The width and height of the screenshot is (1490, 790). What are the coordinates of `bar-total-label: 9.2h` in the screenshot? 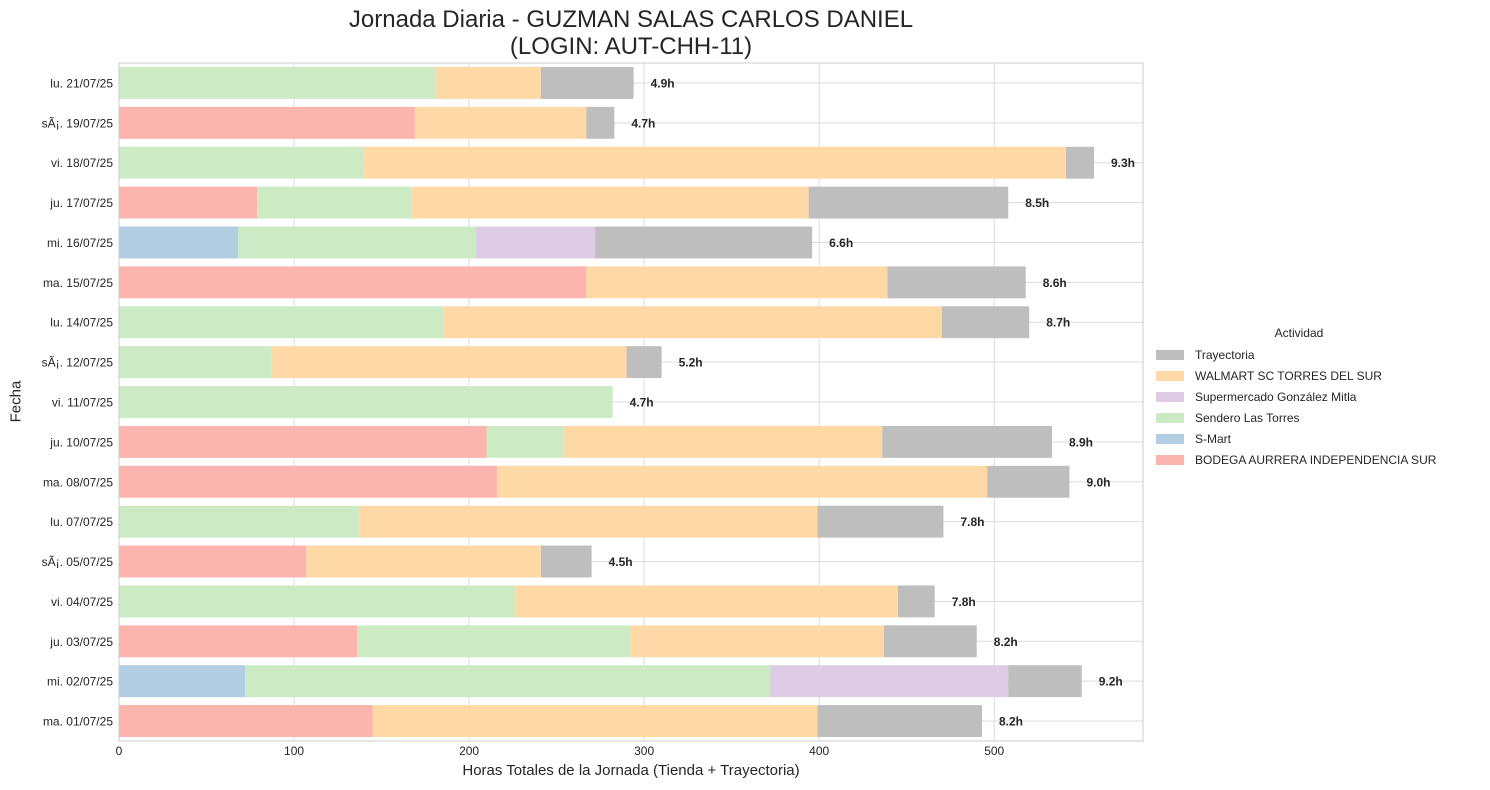 It's located at (1111, 682).